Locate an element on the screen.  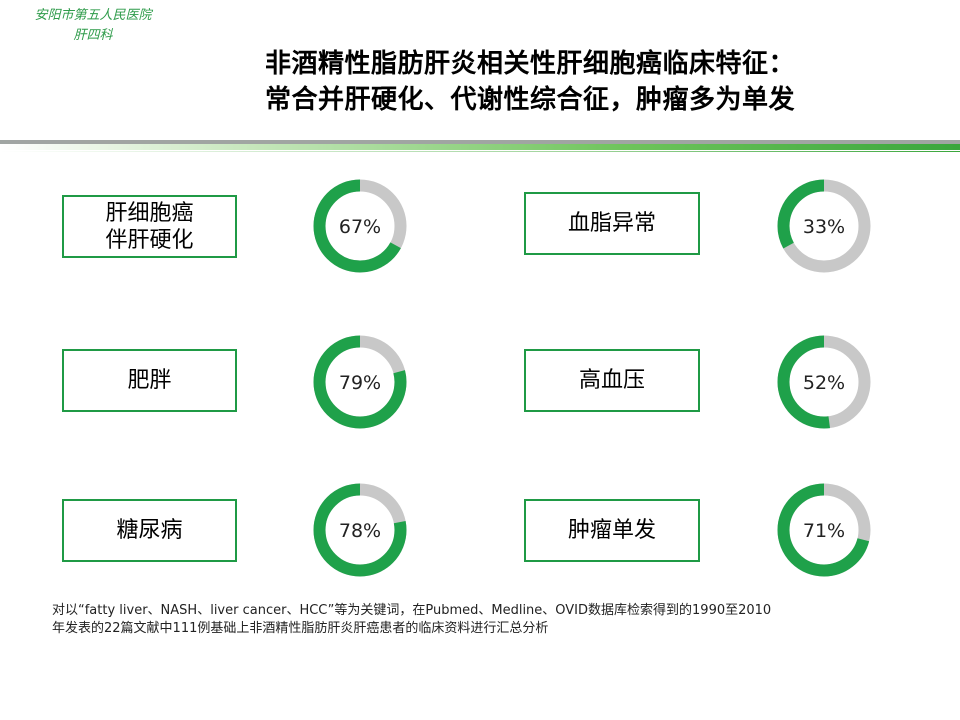
donut-chart: 67% is located at coordinates (360, 226).